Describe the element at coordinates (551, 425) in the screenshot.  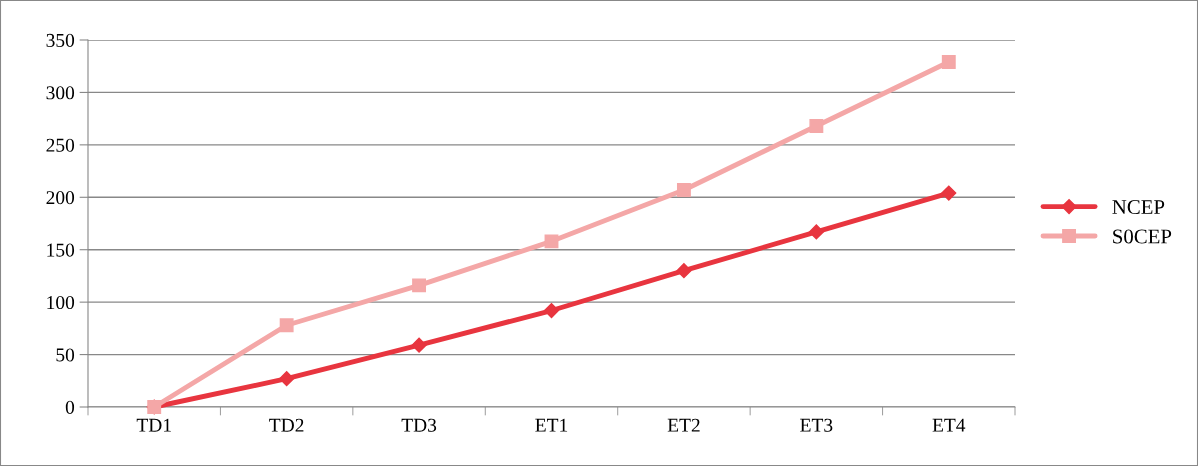
I see `x-tick-label: ET1` at that location.